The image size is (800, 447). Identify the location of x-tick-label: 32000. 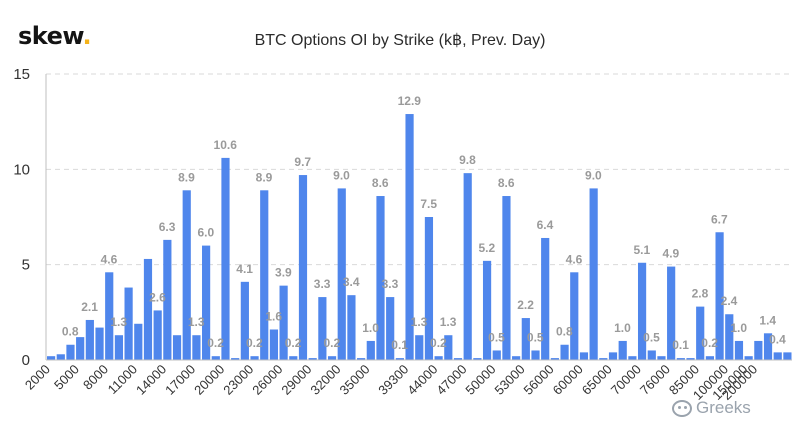
(325, 380).